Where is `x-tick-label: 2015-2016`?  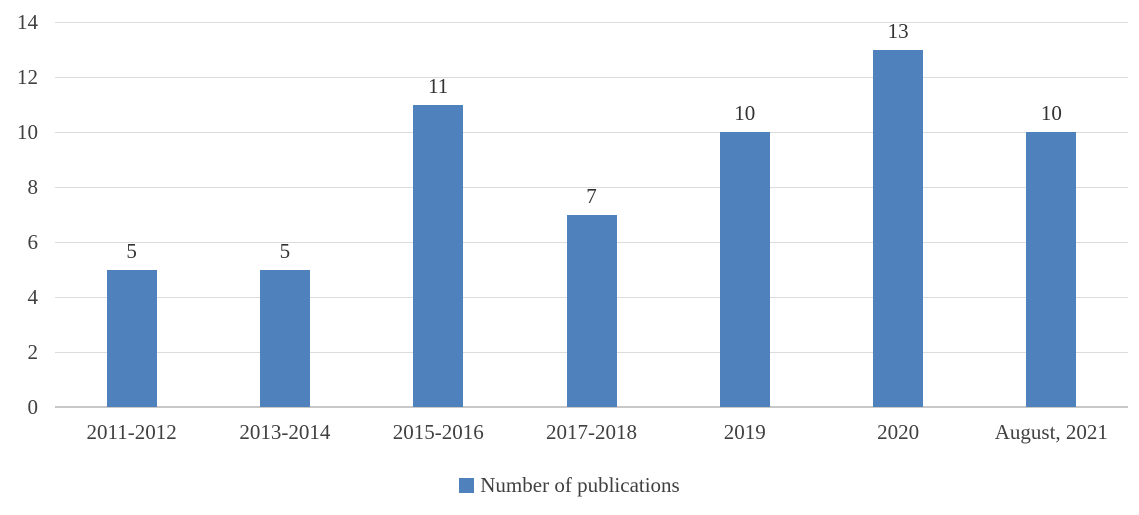 x-tick-label: 2015-2016 is located at coordinates (438, 432).